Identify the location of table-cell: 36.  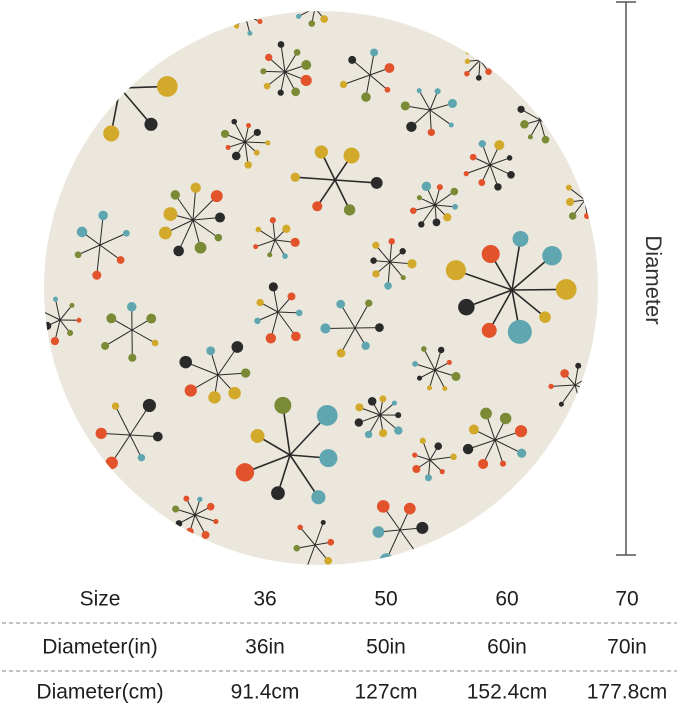
(264, 599).